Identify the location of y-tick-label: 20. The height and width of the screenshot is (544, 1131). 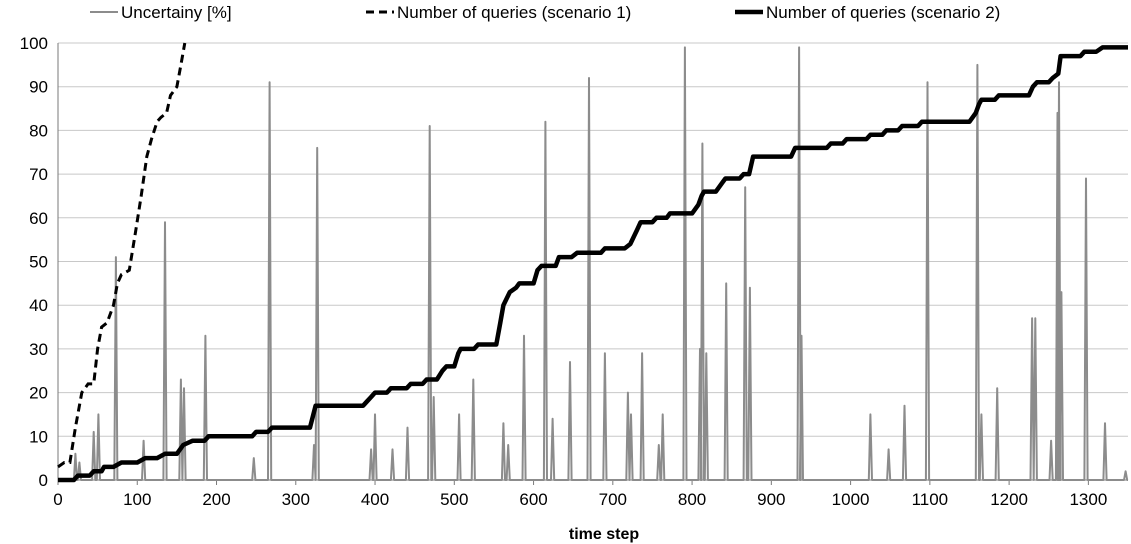
(38, 393).